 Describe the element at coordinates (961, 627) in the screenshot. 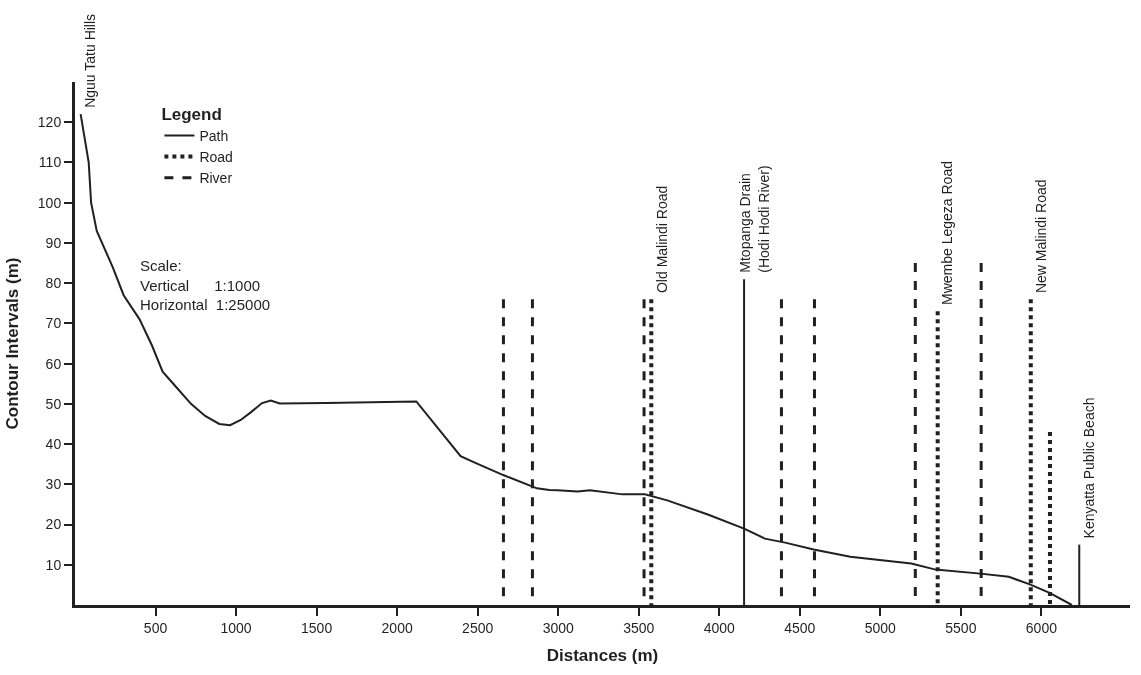

I see `x-tick-label: 5500` at that location.